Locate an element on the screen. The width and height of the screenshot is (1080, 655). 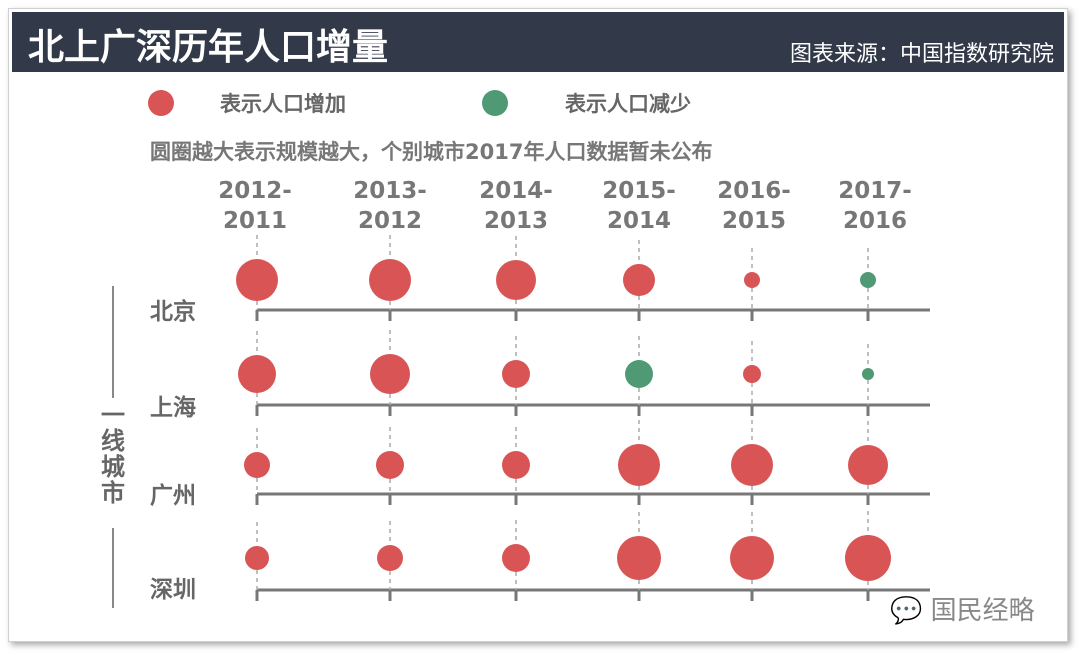
col-label: 2016- 2015 is located at coordinates (754, 206).